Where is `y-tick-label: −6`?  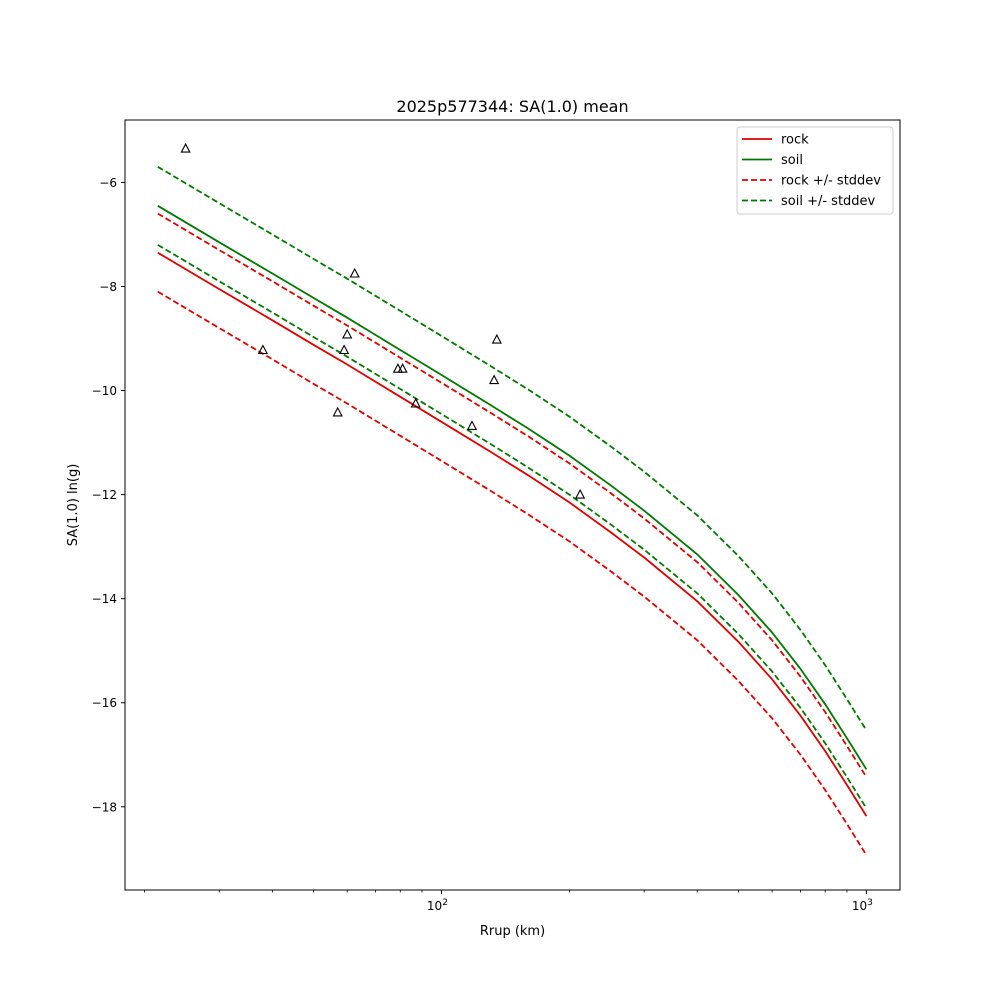 y-tick-label: −6 is located at coordinates (108, 183).